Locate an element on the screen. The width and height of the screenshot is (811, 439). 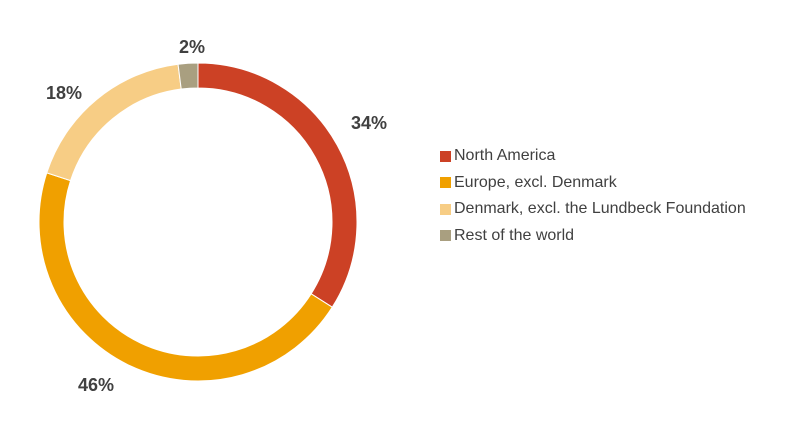
legend-label-denmark: Denmark, excl. the Lundbeck Foundation is located at coordinates (600, 209).